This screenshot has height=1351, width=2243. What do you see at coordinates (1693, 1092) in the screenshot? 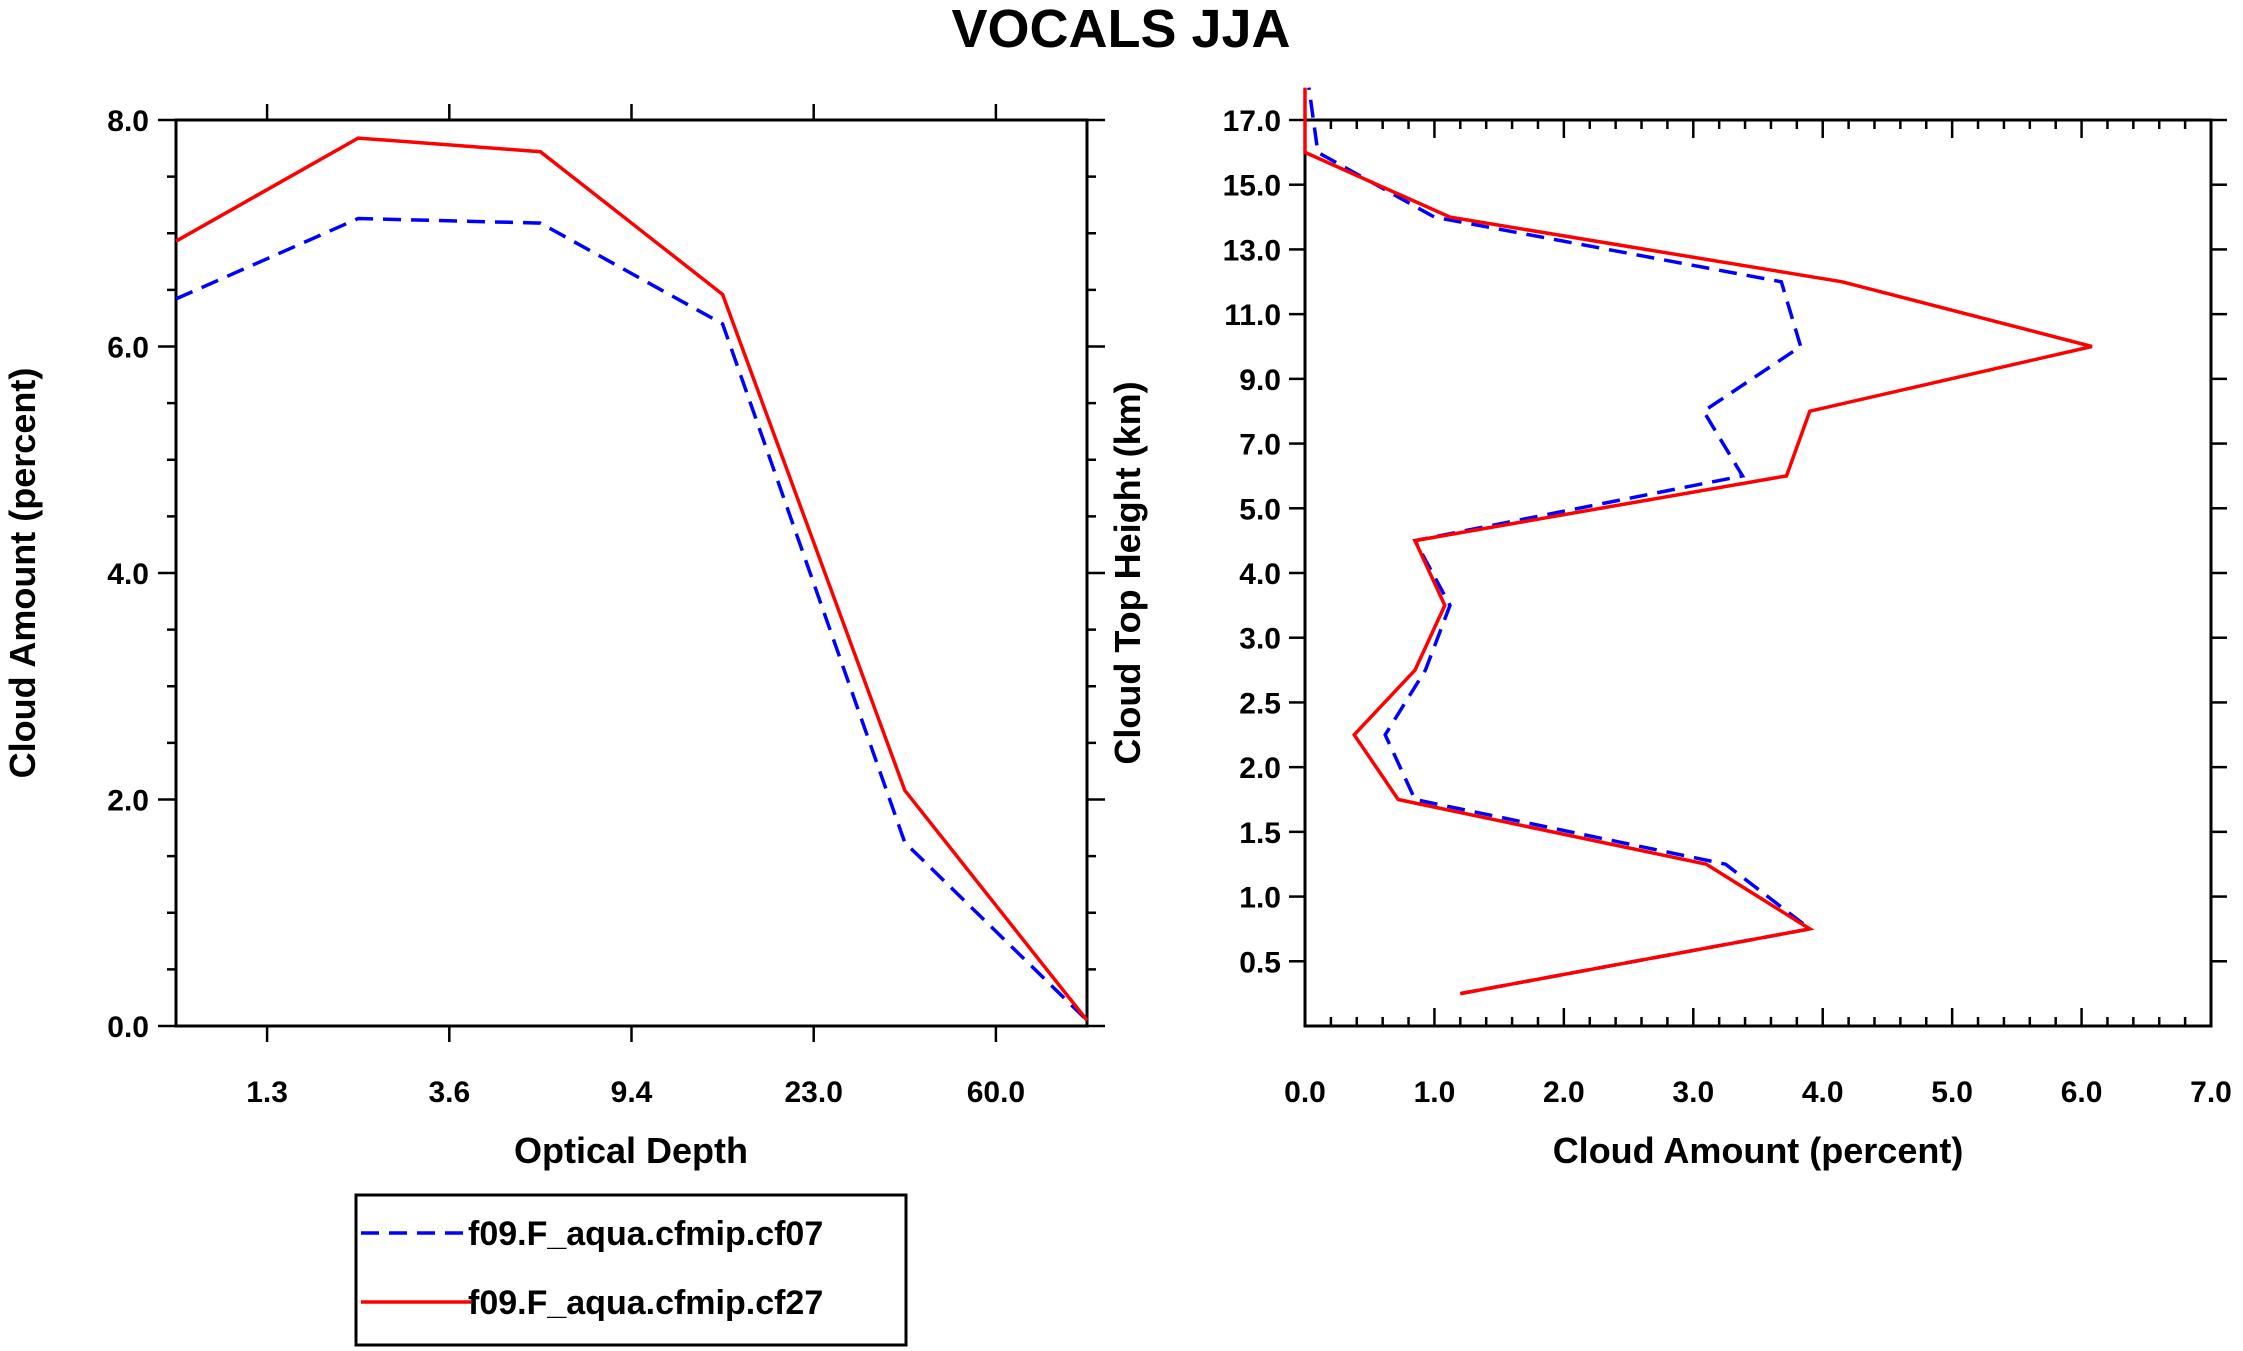
I see `right-x-tick-label: 3.0` at bounding box center [1693, 1092].